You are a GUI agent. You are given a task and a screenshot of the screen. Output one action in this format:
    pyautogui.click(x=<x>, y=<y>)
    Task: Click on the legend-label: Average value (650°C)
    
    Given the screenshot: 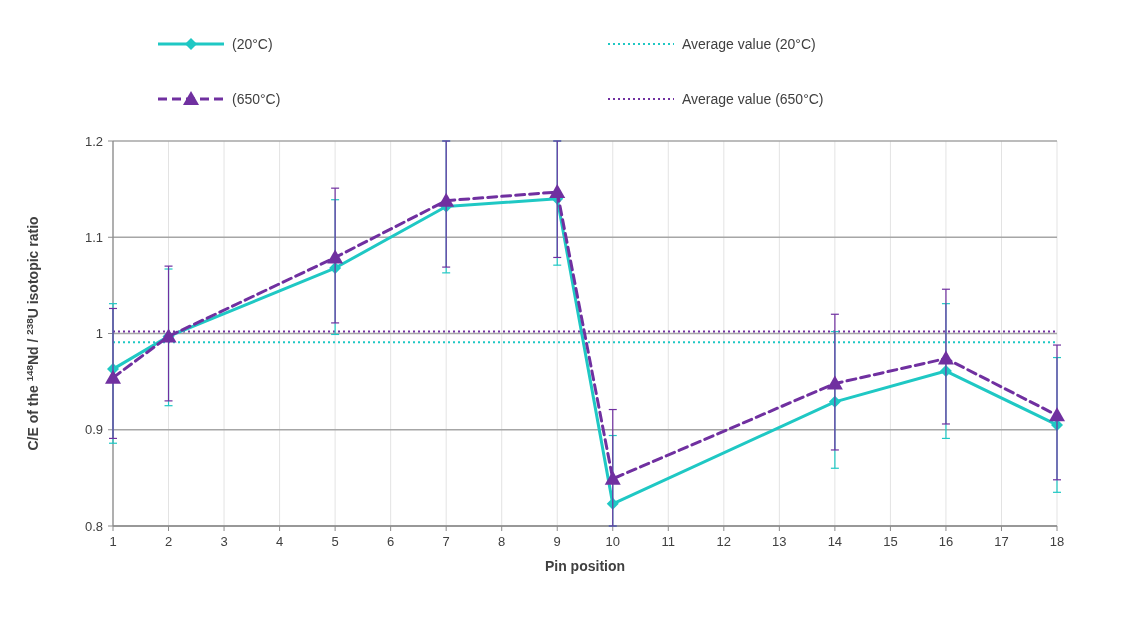 What is the action you would take?
    pyautogui.click(x=753, y=99)
    